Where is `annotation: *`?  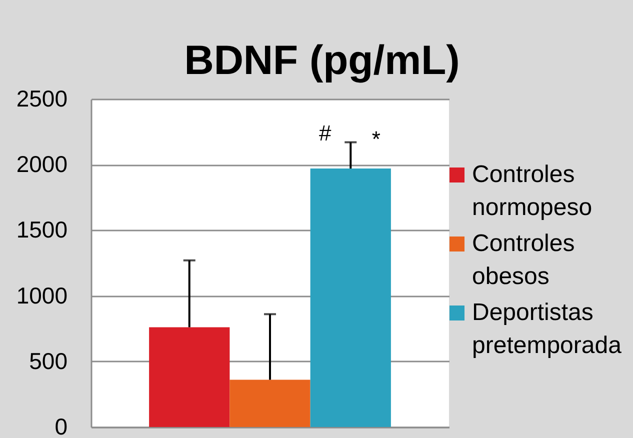
annotation: * is located at coordinates (376, 139).